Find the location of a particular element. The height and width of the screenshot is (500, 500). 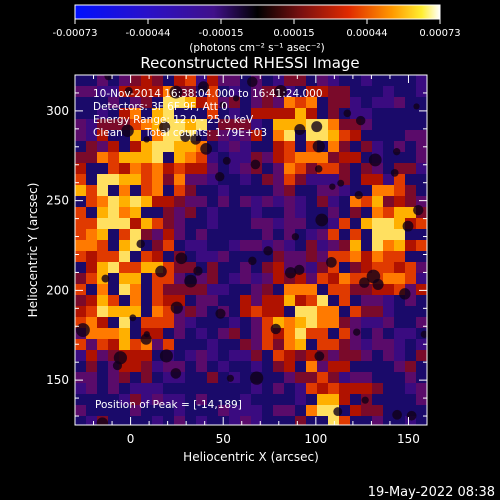

y-axis-label: Heliocentric Y (arcsec) is located at coordinates (33, 250).